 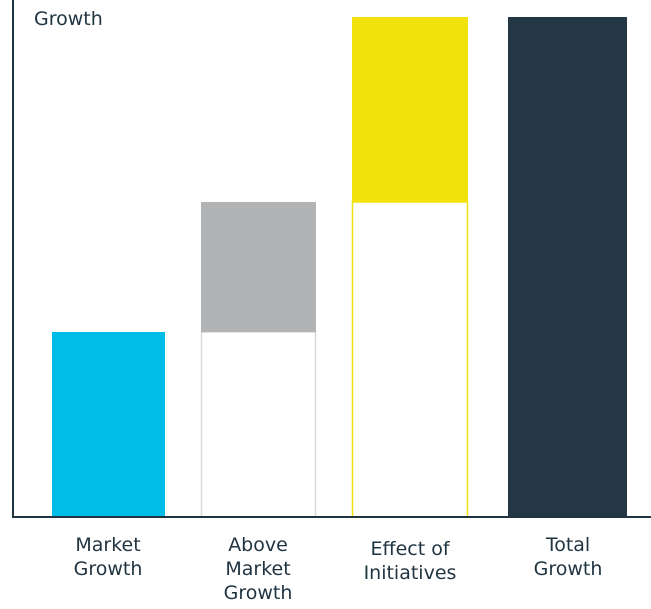 What do you see at coordinates (568, 557) in the screenshot?
I see `category-label-total-growth: Total Growth` at bounding box center [568, 557].